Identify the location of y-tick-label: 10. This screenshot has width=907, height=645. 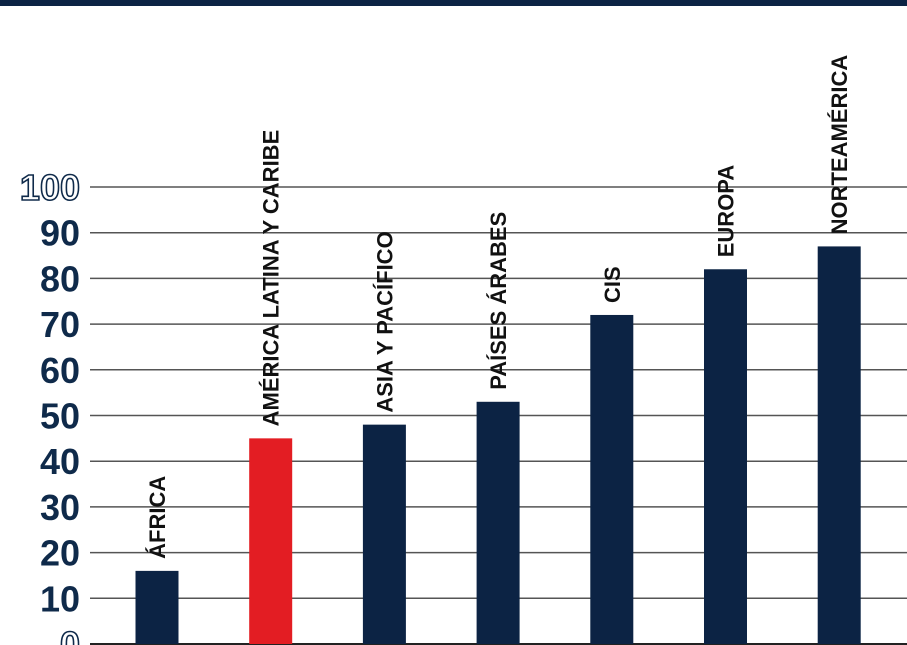
(60, 598).